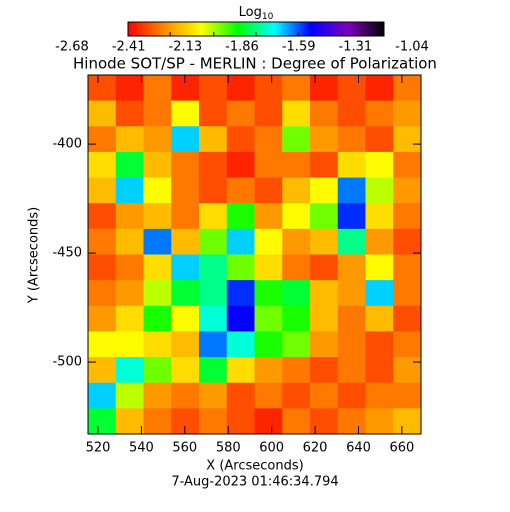 The width and height of the screenshot is (510, 512). I want to click on x-tick-label: 540, so click(141, 448).